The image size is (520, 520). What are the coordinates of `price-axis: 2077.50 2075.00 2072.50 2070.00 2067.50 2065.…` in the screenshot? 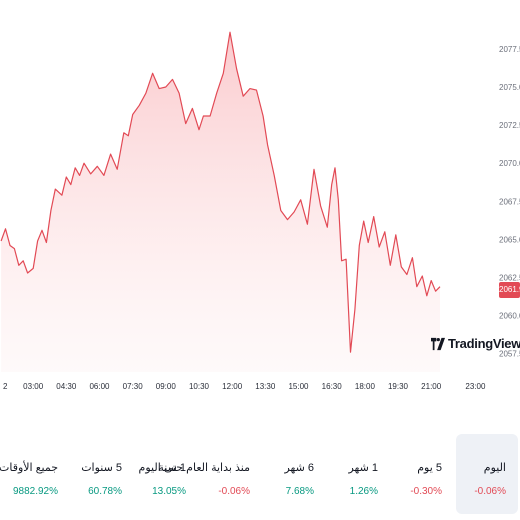 It's located at (509, 202).